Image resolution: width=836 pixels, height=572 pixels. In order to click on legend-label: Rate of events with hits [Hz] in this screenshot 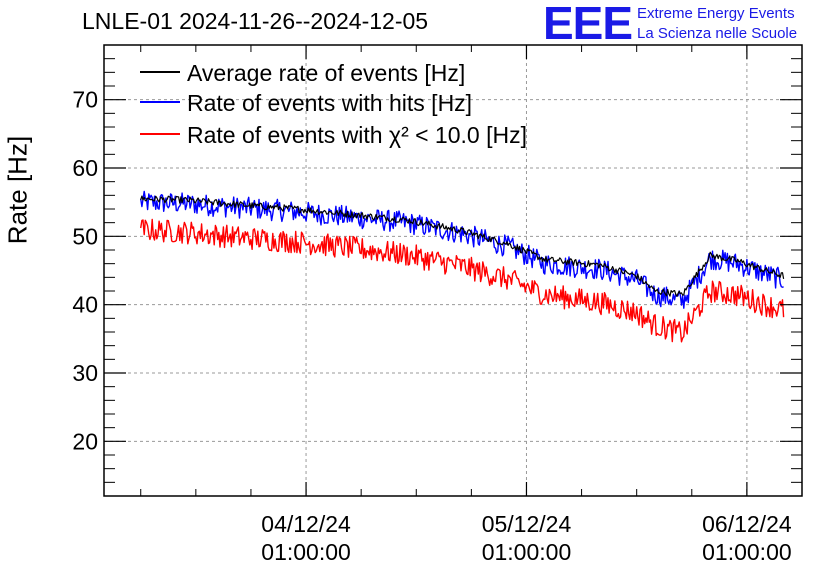, I will do `click(329, 103)`.